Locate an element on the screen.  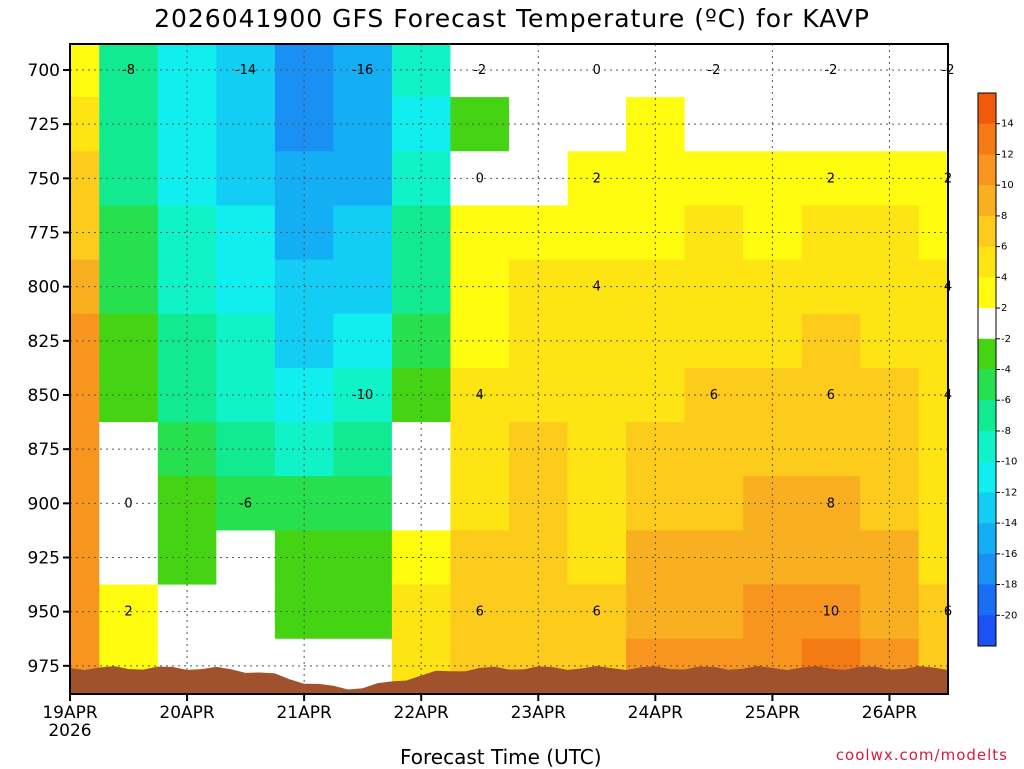
x-tick-label: 25APR is located at coordinates (773, 713).